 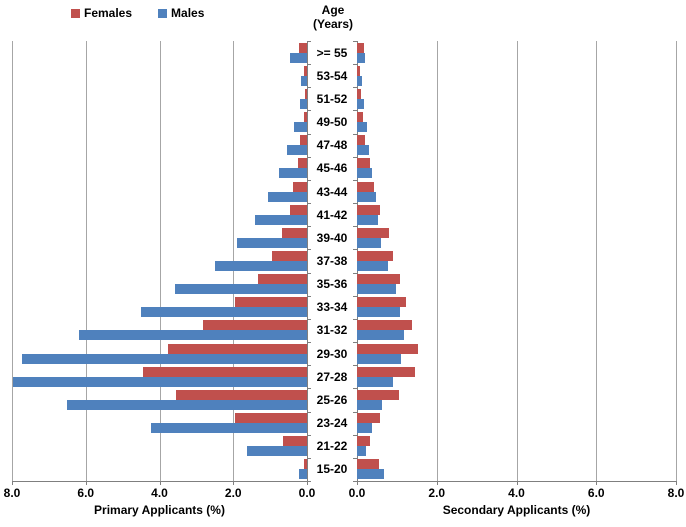 What do you see at coordinates (332, 446) in the screenshot?
I see `age-group-label: 21-22` at bounding box center [332, 446].